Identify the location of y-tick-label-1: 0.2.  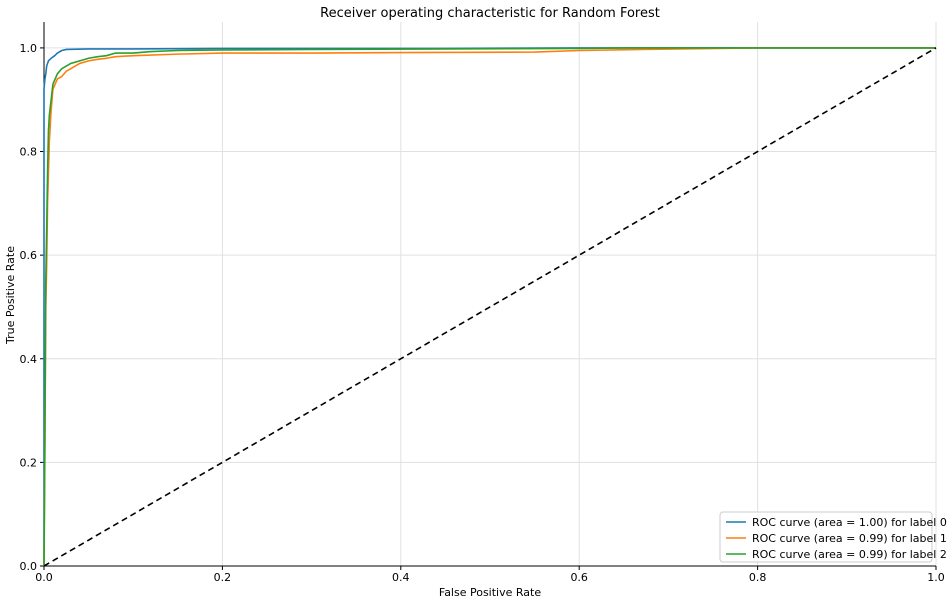
(29, 462).